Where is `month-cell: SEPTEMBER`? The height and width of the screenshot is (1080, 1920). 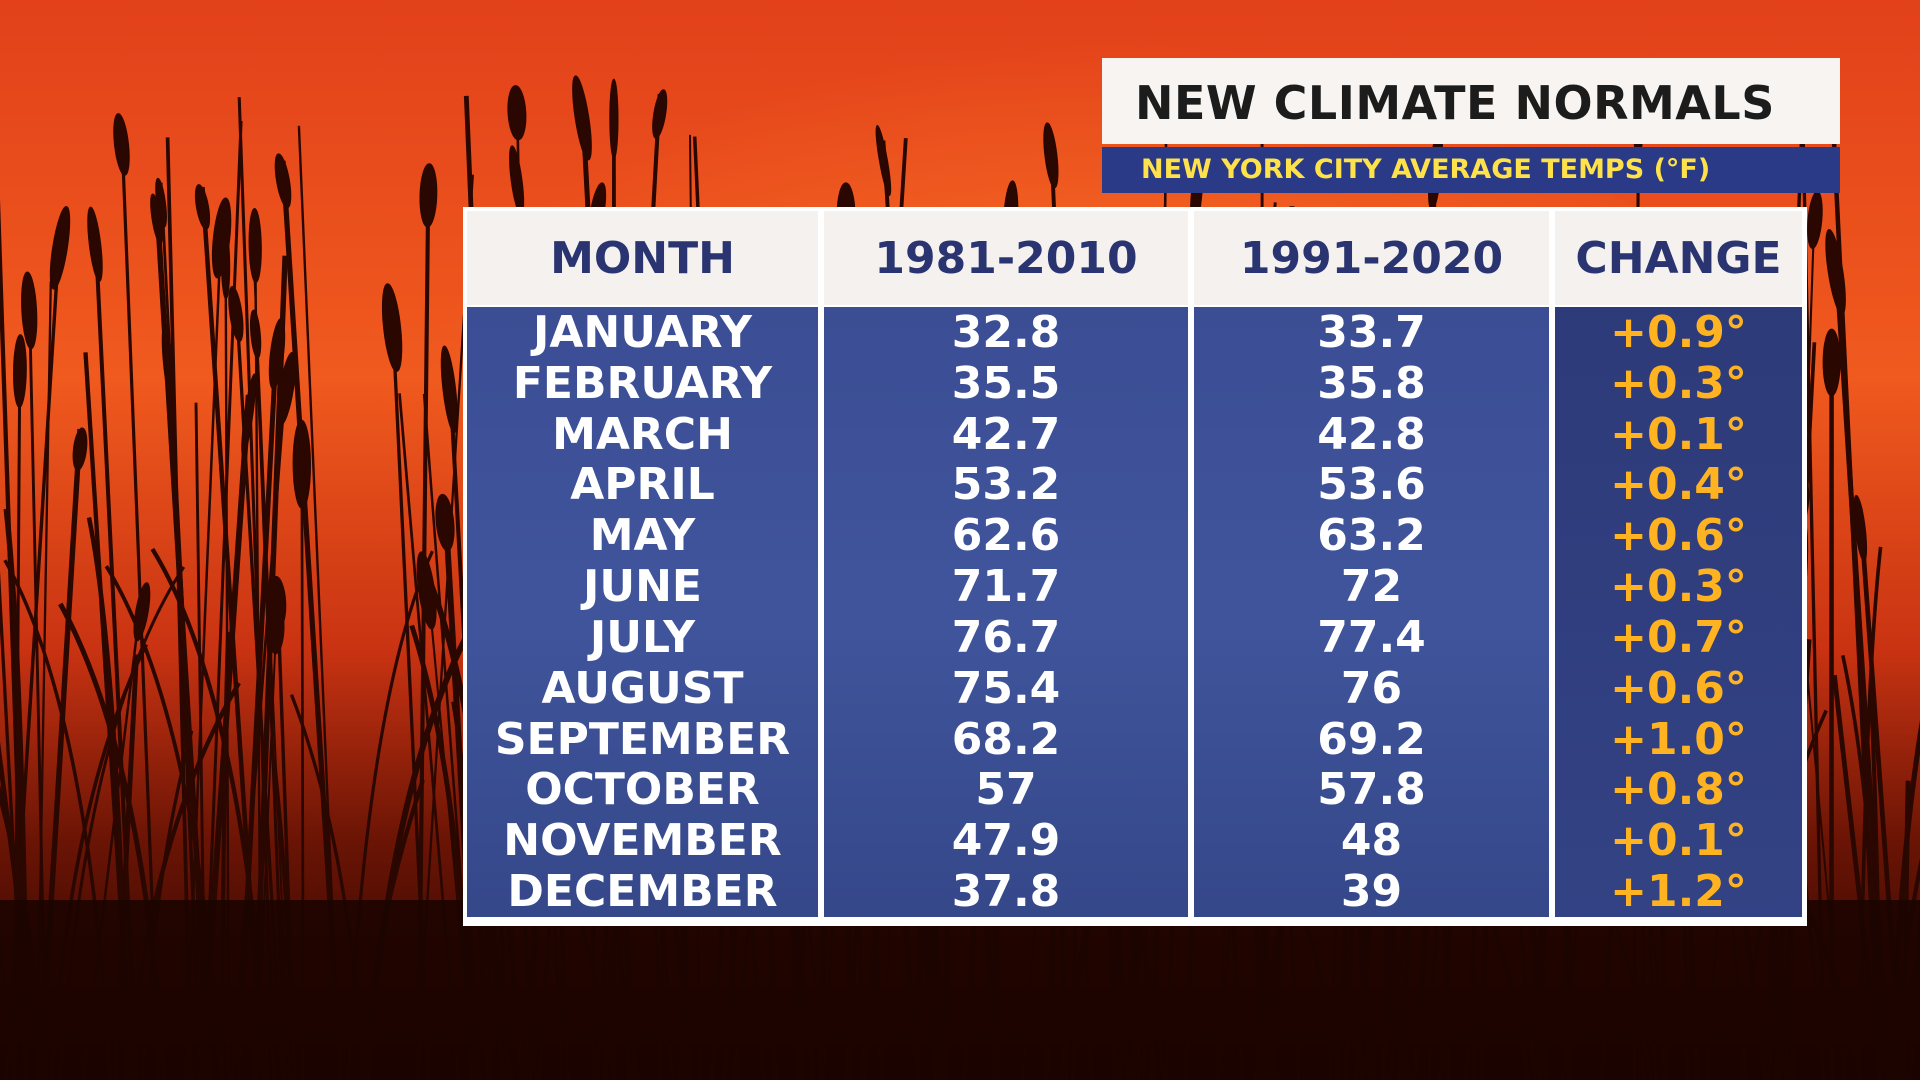 month-cell: SEPTEMBER is located at coordinates (642, 739).